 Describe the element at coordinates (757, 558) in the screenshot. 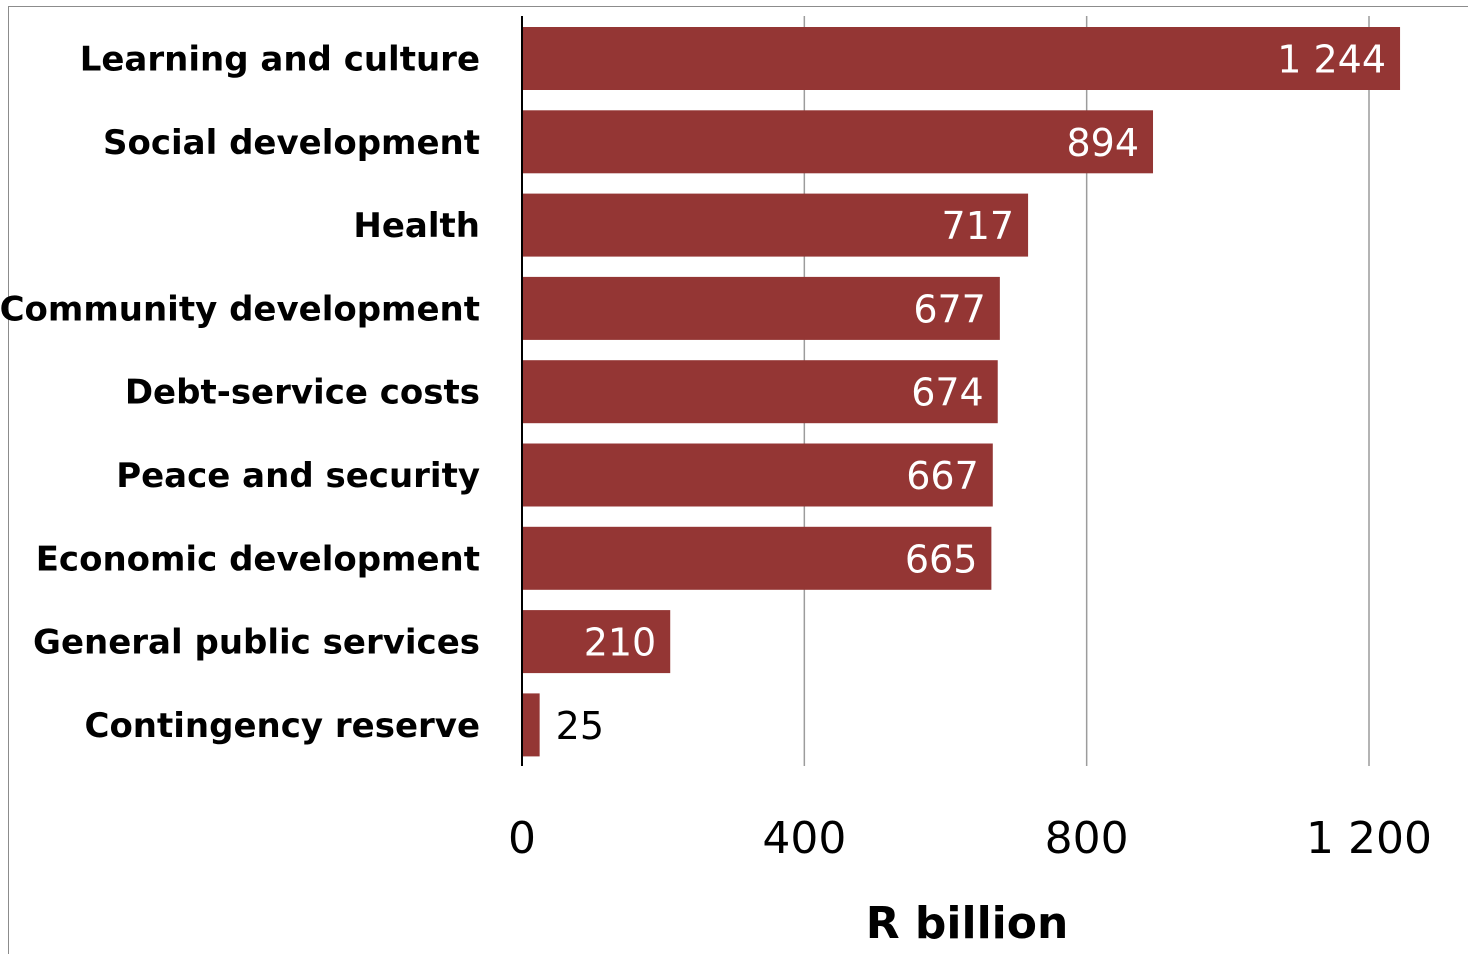

I see `bar-economic-development` at that location.